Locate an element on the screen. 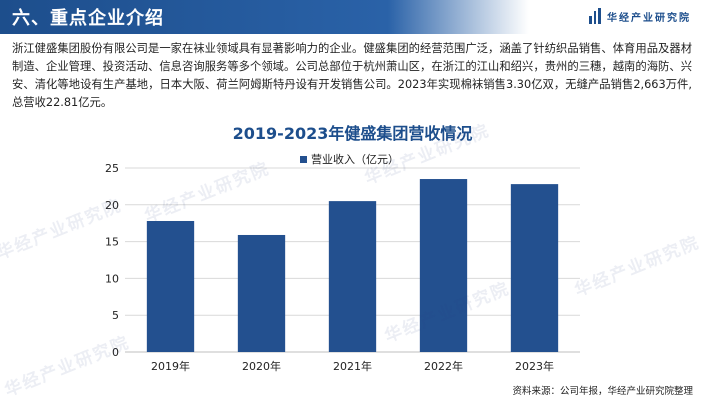 This screenshot has height=401, width=705. logo: 华经产业研究院 is located at coordinates (640, 16).